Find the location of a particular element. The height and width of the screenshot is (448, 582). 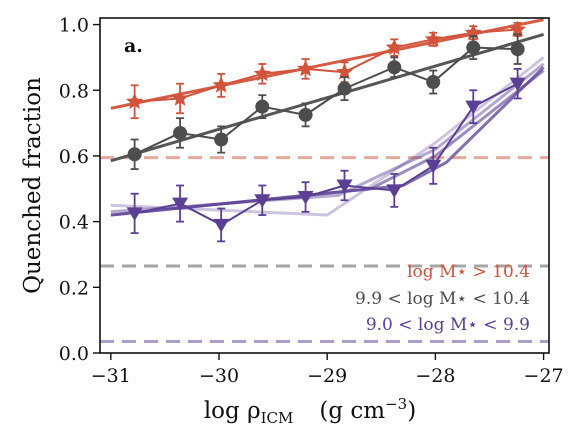

x-axis-title-subscript: ICM is located at coordinates (277, 418).